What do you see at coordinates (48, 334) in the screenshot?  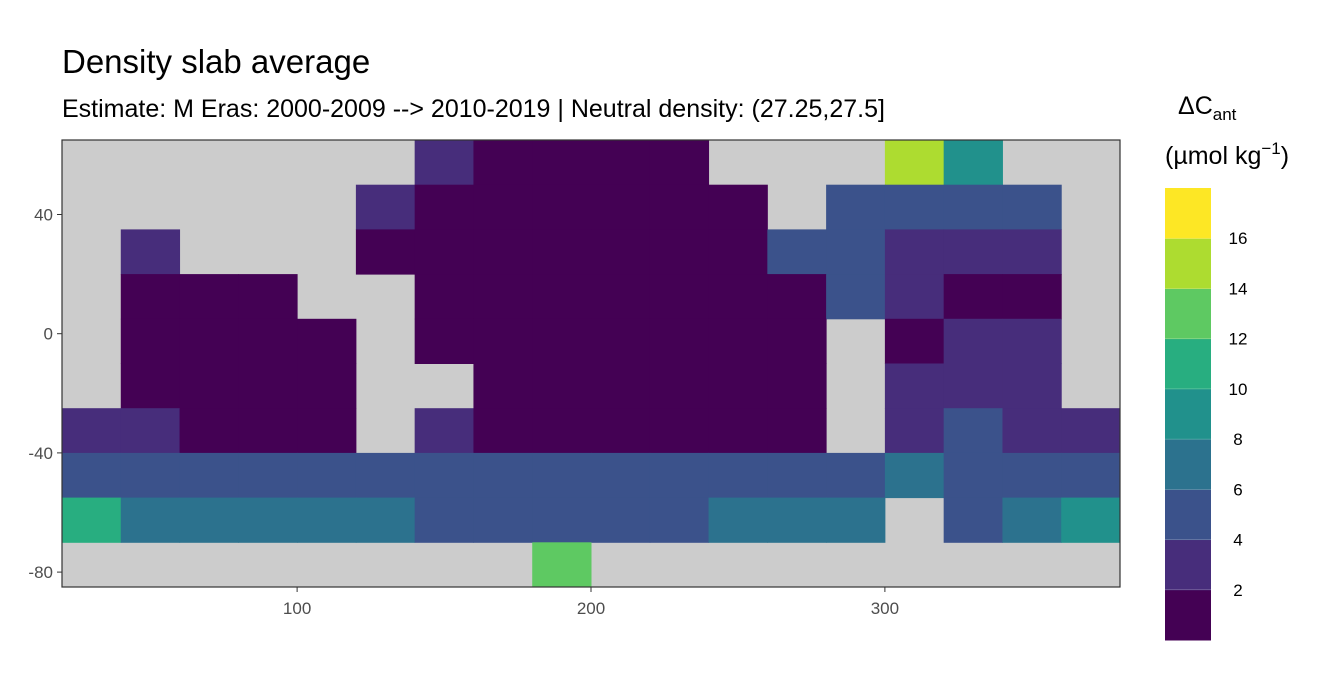 I see `y-tick-label: 0` at bounding box center [48, 334].